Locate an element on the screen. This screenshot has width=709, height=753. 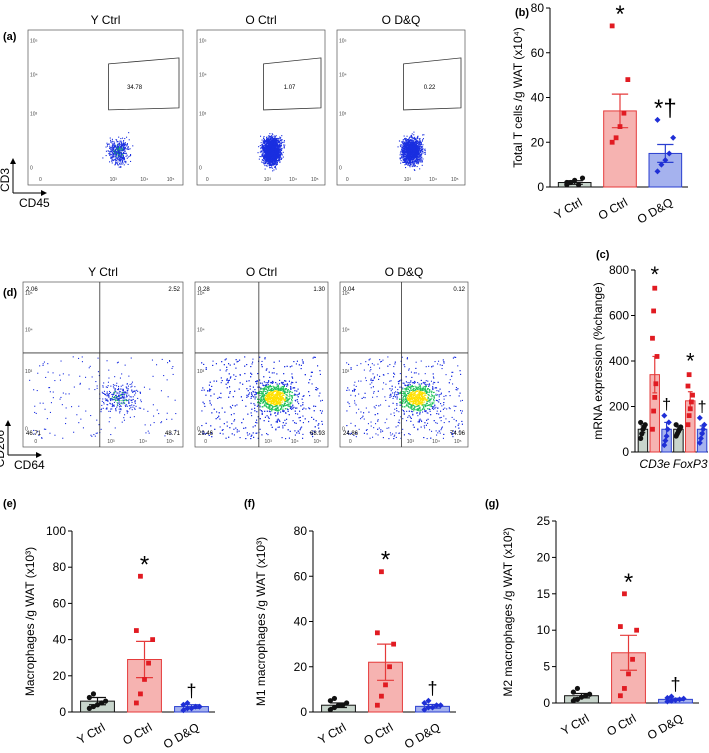
flow-y-tick-label: 10³ is located at coordinates (203, 114).